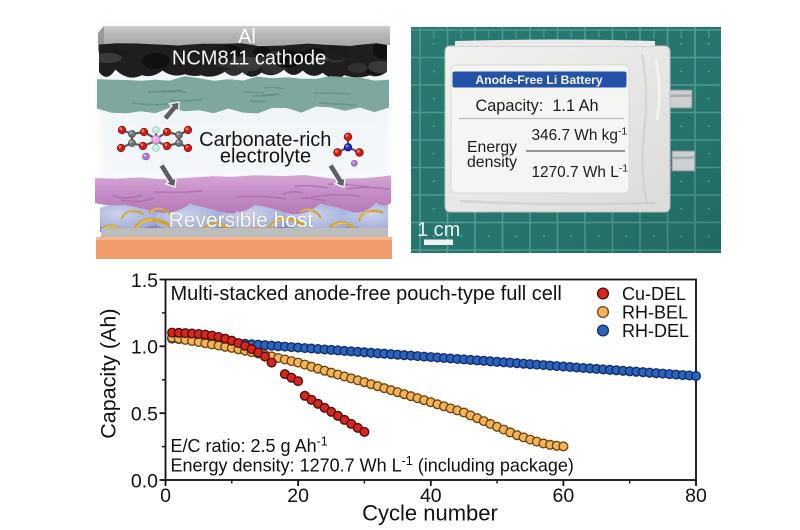 The height and width of the screenshot is (530, 800). What do you see at coordinates (144, 281) in the screenshot?
I see `svg-text: 1.5` at bounding box center [144, 281].